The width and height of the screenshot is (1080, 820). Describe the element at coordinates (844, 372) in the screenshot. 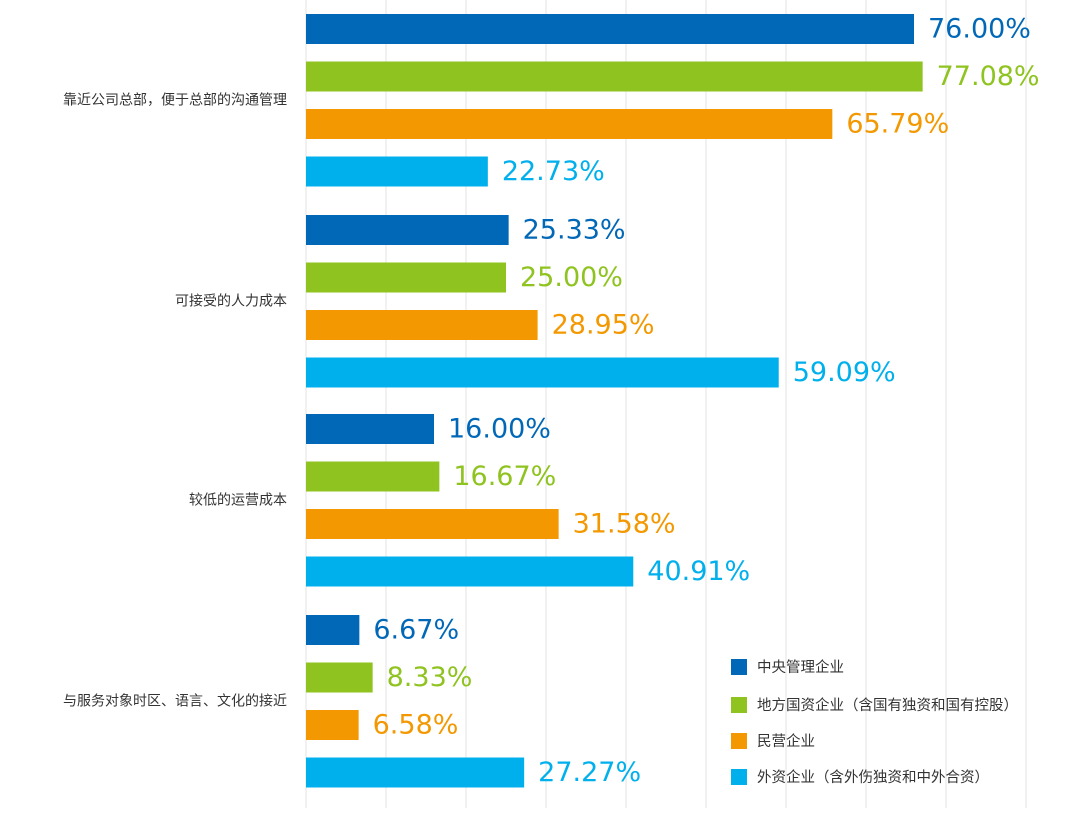

I see `value-label: 59.09%` at that location.